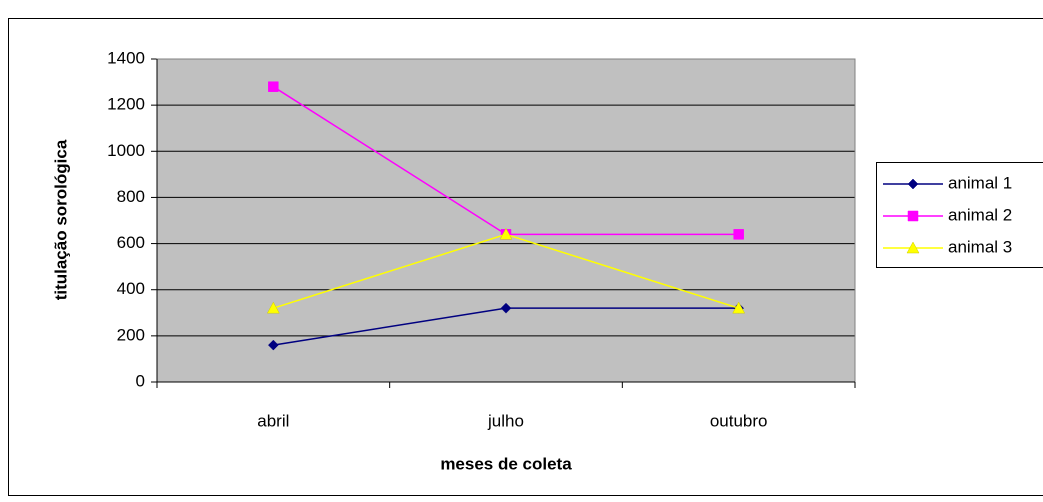 The image size is (1043, 502). I want to click on y-tick-label: 800, so click(131, 196).